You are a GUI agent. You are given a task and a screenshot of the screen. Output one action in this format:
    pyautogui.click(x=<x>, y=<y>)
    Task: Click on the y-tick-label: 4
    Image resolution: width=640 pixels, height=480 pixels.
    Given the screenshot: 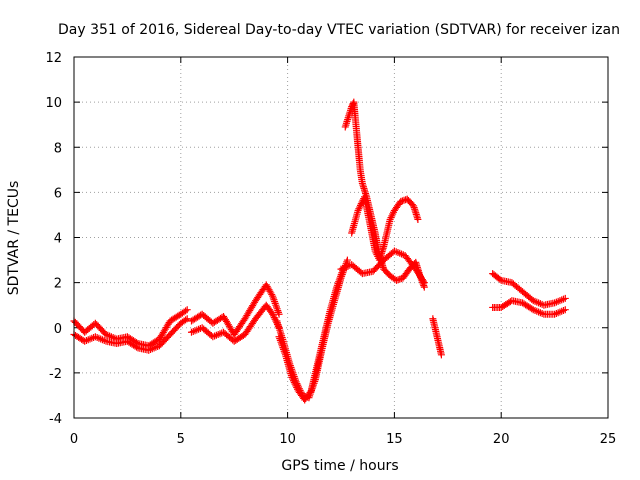 What is the action you would take?
    pyautogui.click(x=58, y=239)
    